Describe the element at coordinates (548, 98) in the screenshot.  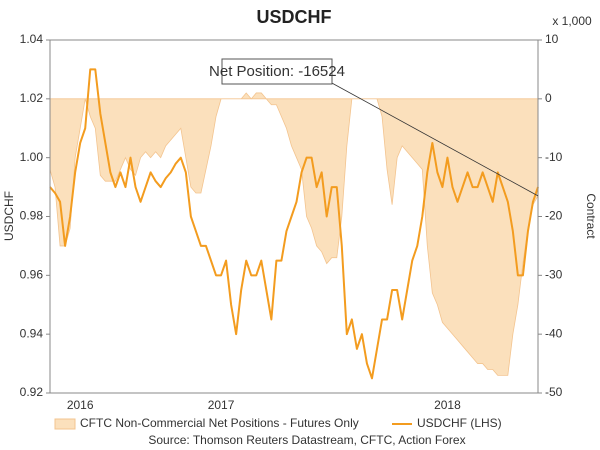
I see `y2-tick-label: 0` at that location.